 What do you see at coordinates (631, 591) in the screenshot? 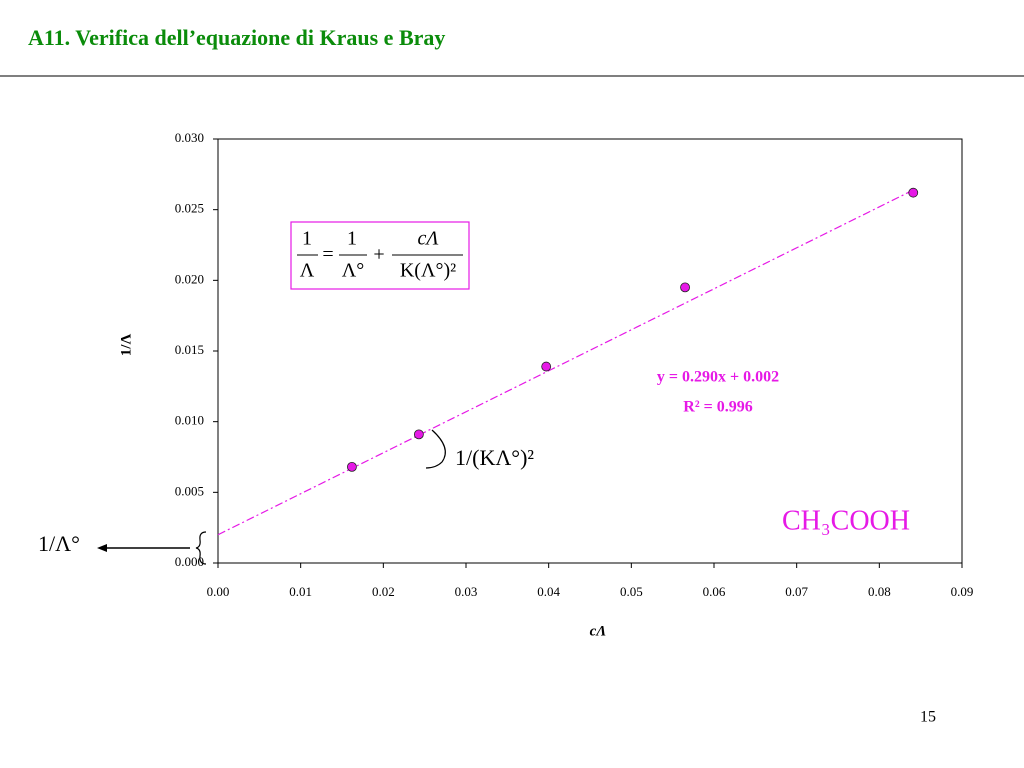
I see `x-tick-label: 0.05` at bounding box center [631, 591].